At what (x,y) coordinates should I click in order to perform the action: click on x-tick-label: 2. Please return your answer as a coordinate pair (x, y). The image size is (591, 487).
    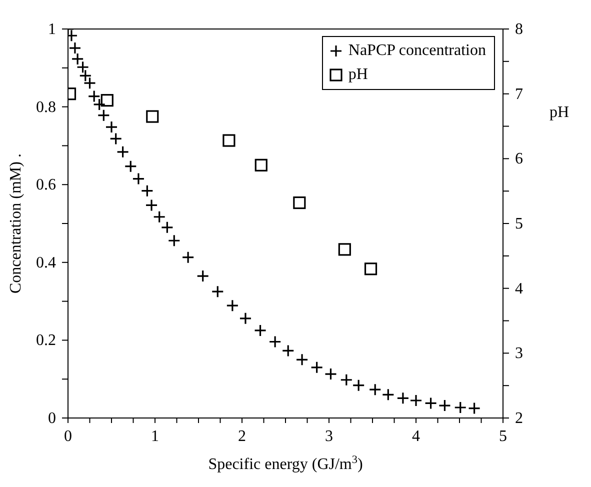
    Looking at the image, I should click on (242, 436).